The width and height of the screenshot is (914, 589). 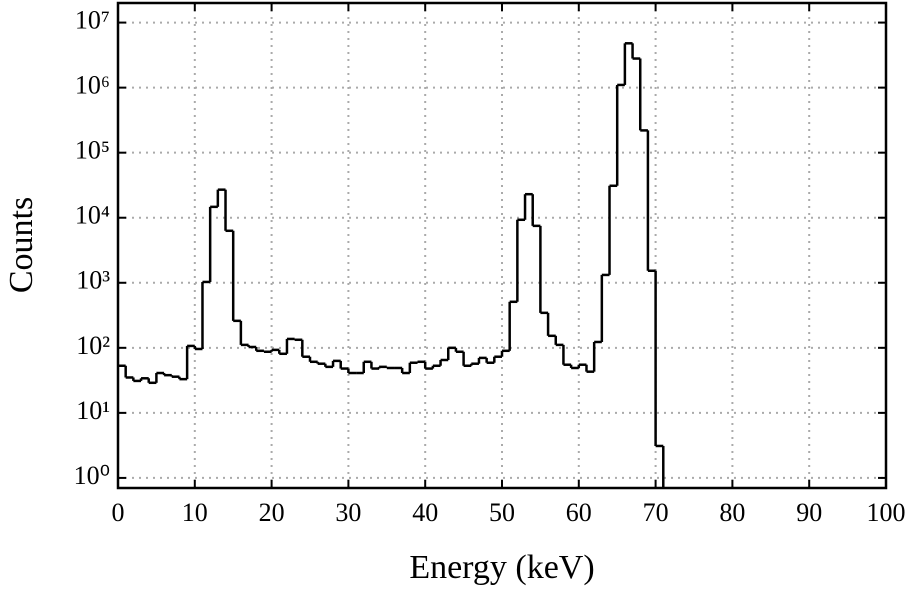 I want to click on y-tick-label: 10¹, so click(x=93, y=410).